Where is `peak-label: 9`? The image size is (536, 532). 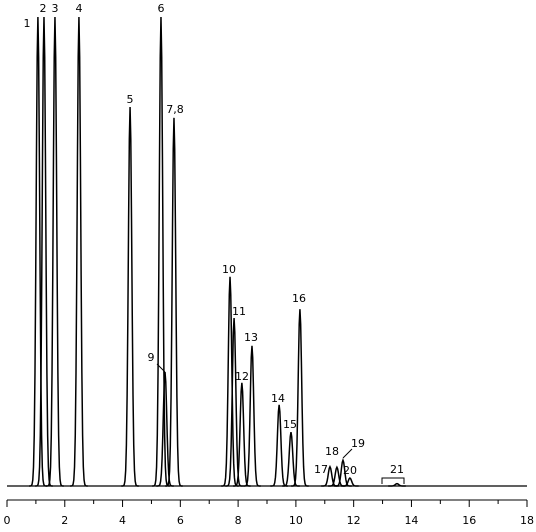 peak-label: 9 is located at coordinates (151, 357).